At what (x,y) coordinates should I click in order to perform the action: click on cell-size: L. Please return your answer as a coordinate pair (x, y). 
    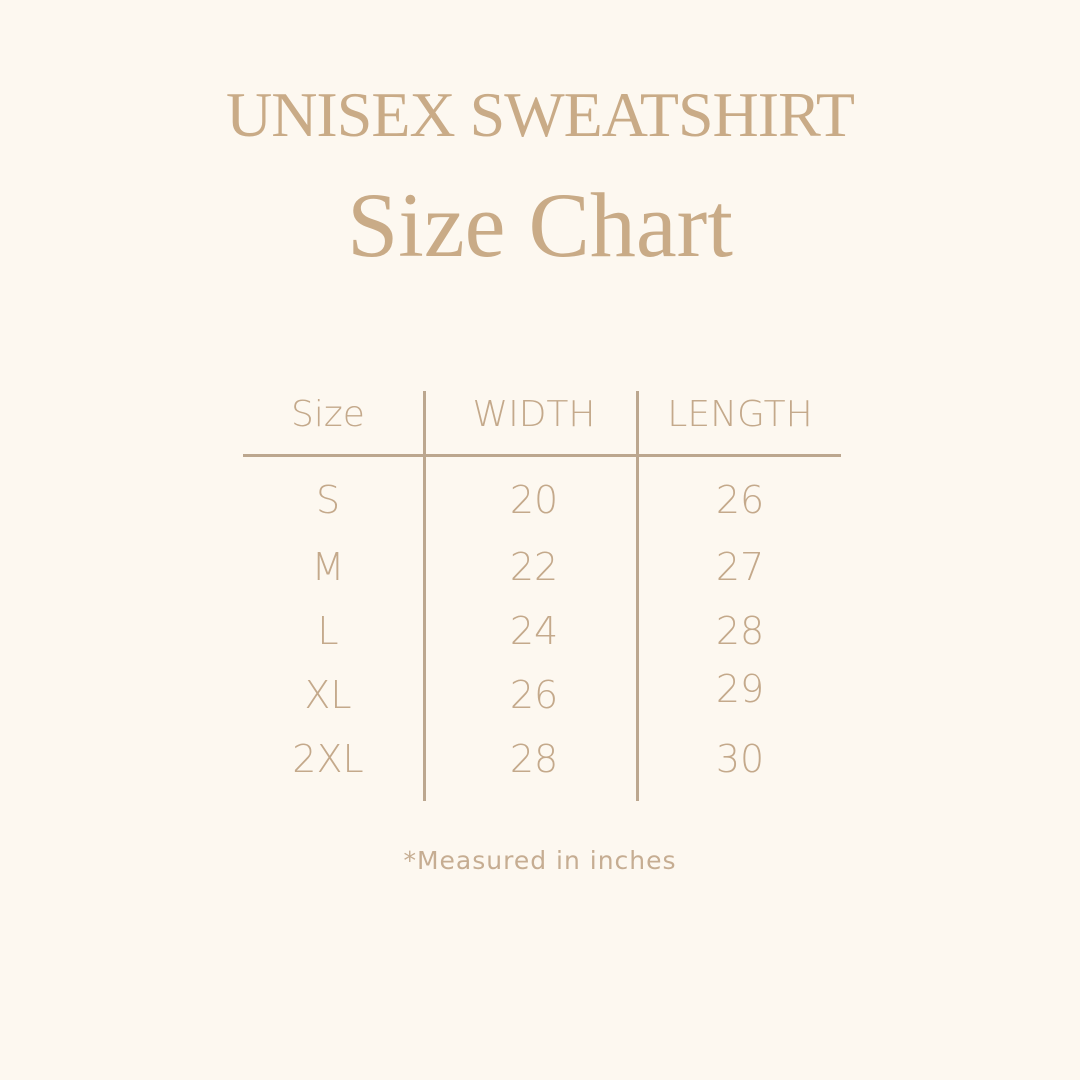
    Looking at the image, I should click on (328, 631).